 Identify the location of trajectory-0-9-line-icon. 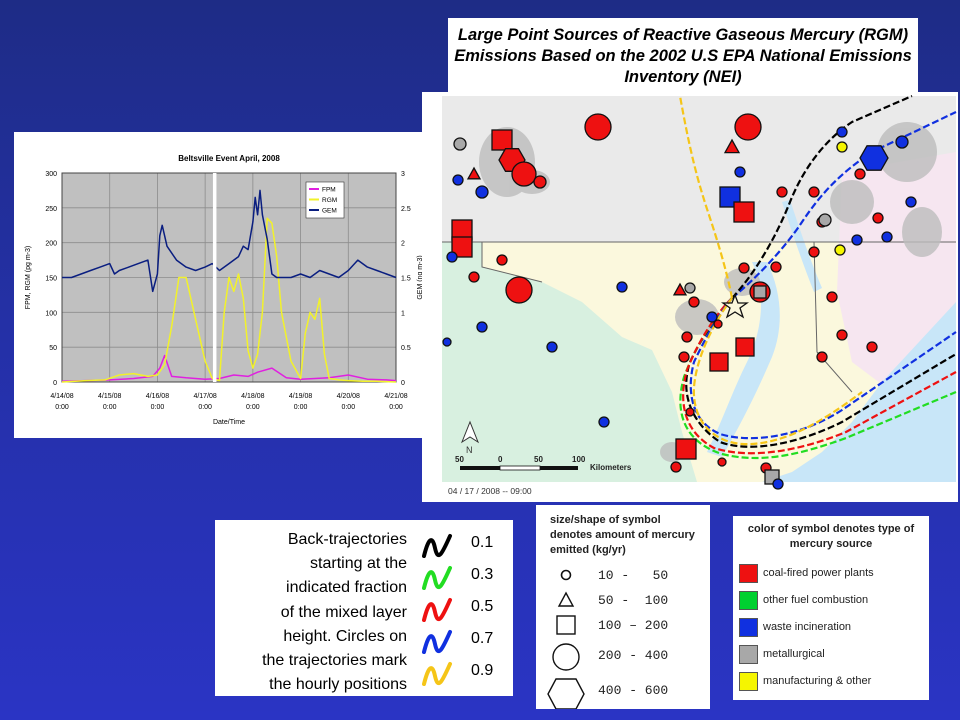
(437, 674).